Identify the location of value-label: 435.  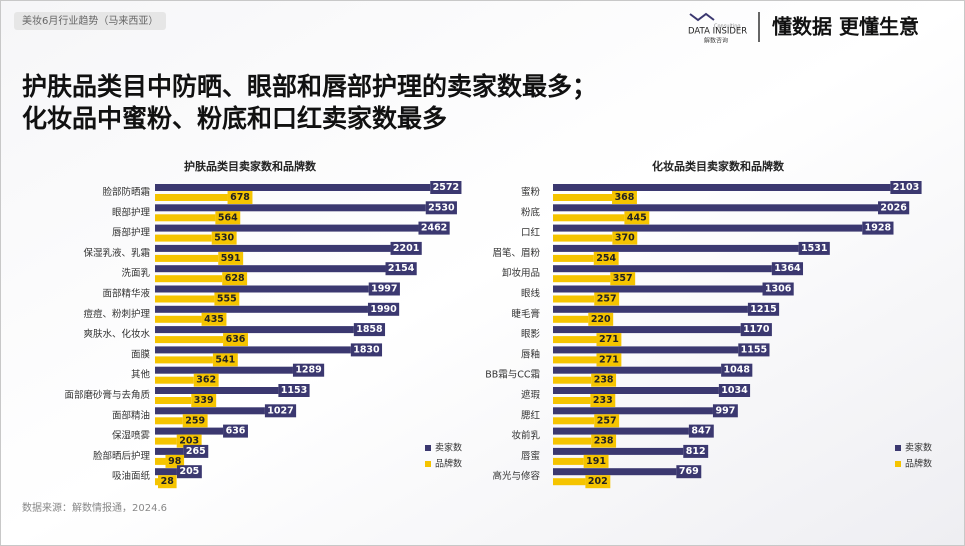
(214, 319).